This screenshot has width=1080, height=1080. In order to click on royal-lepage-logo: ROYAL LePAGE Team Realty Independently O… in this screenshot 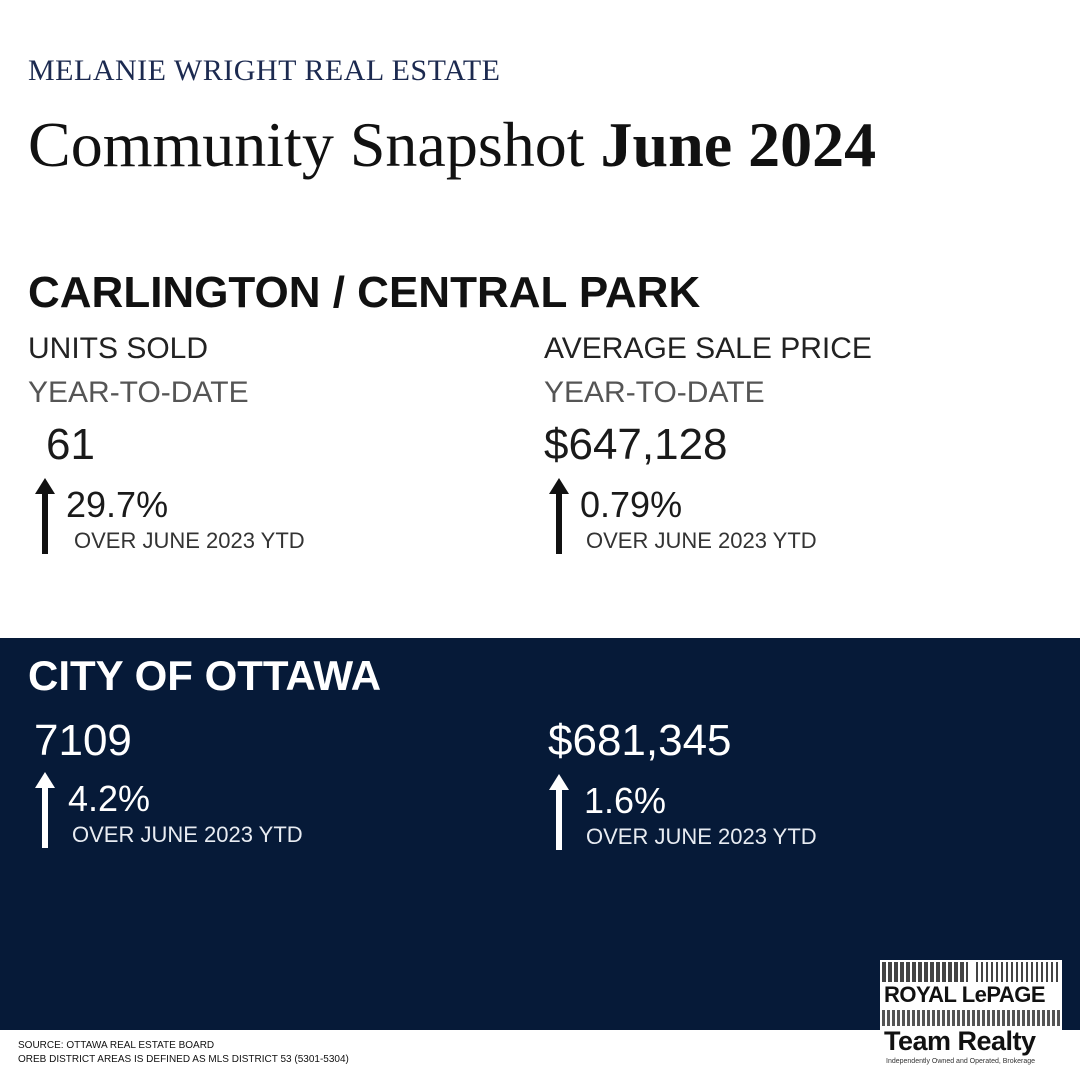, I will do `click(971, 1016)`.